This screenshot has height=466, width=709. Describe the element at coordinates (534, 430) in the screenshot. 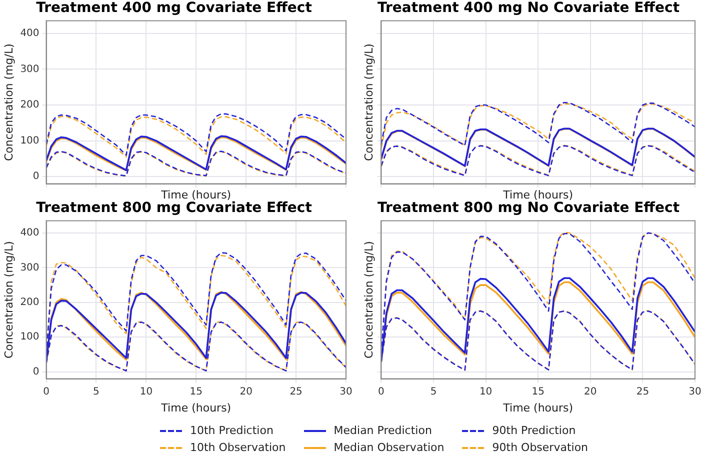

I see `legend-label: 90th Prediction` at that location.